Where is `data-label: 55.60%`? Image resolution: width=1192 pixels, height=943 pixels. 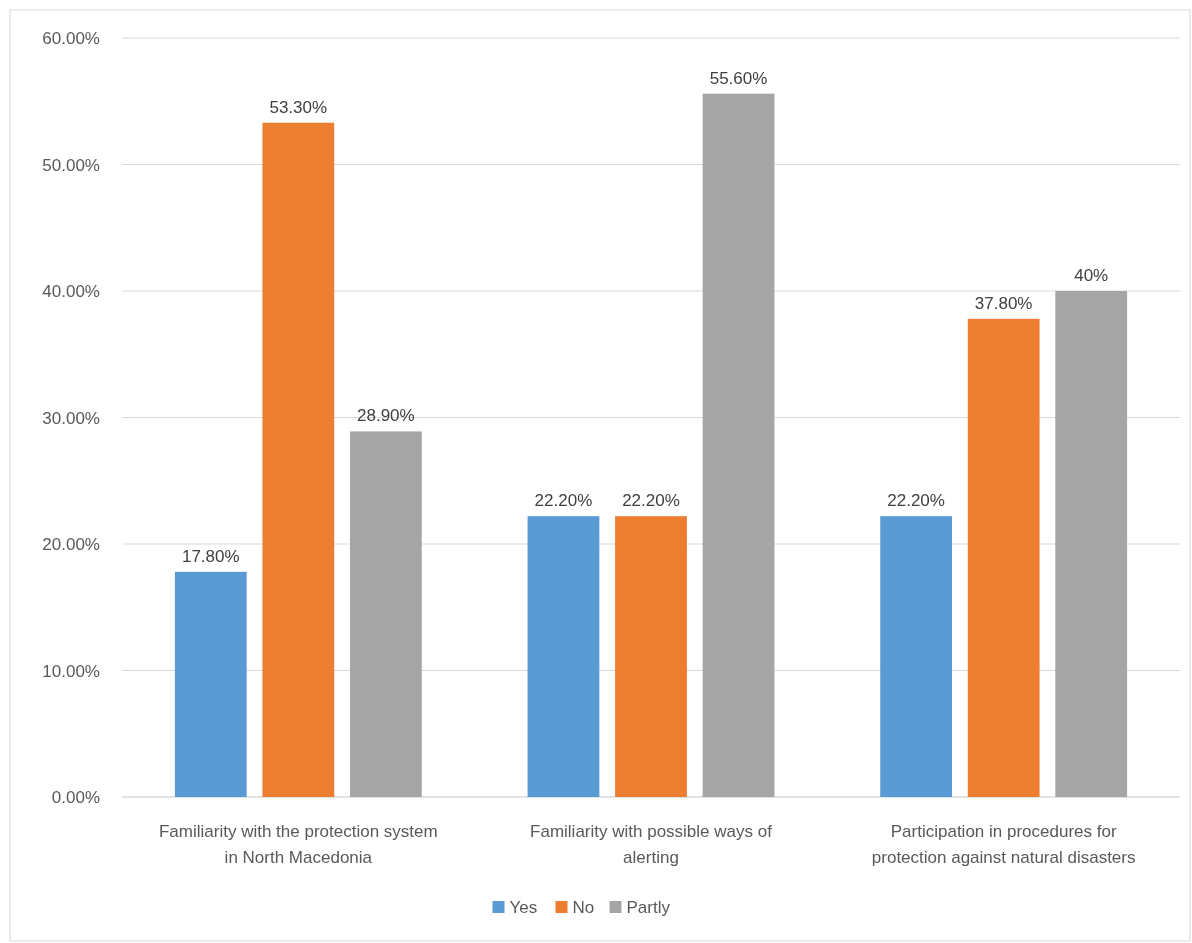 data-label: 55.60% is located at coordinates (738, 78).